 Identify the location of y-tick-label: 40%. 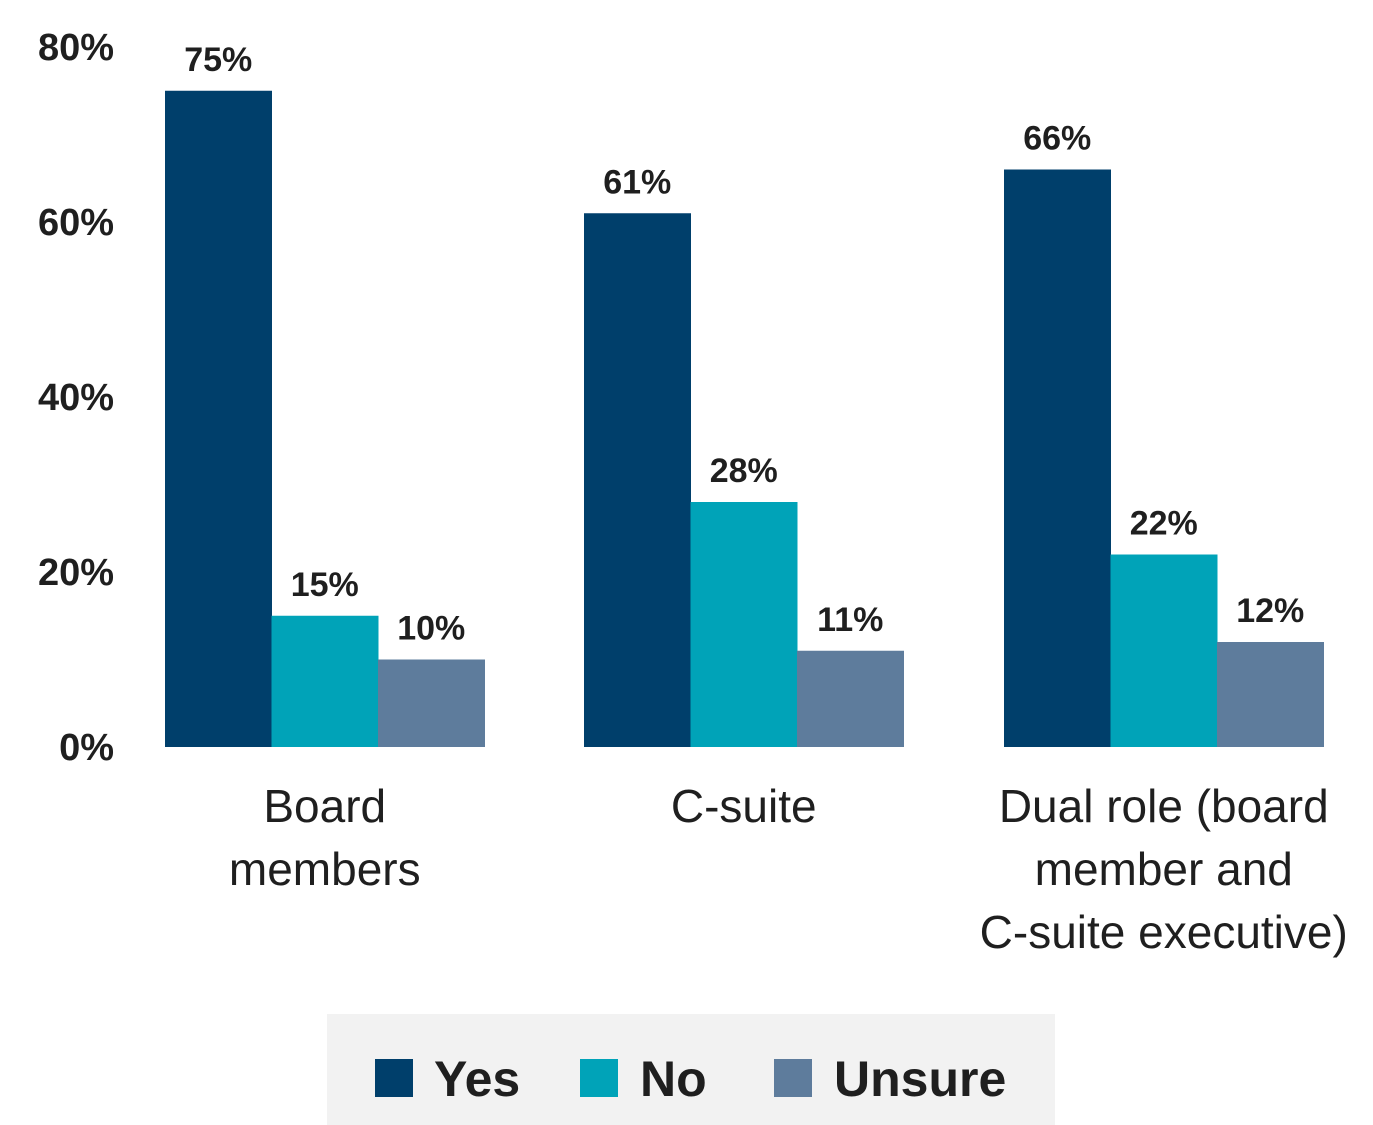
(76, 398).